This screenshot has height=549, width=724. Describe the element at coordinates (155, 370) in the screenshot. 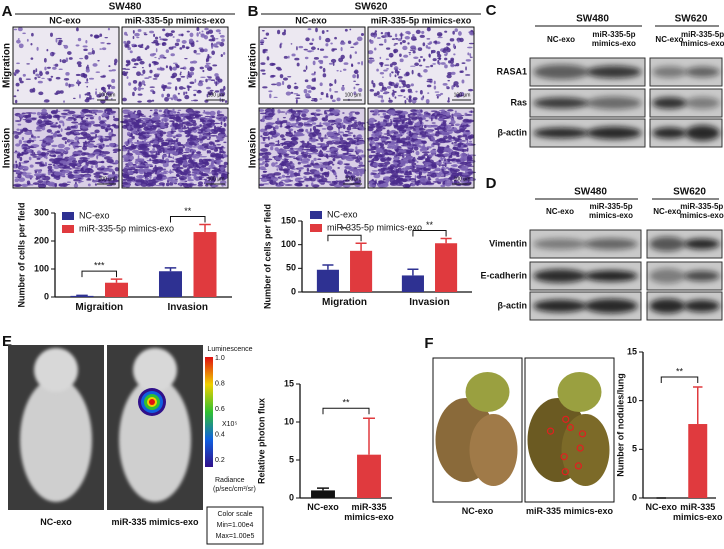

I see `mouse-head` at that location.